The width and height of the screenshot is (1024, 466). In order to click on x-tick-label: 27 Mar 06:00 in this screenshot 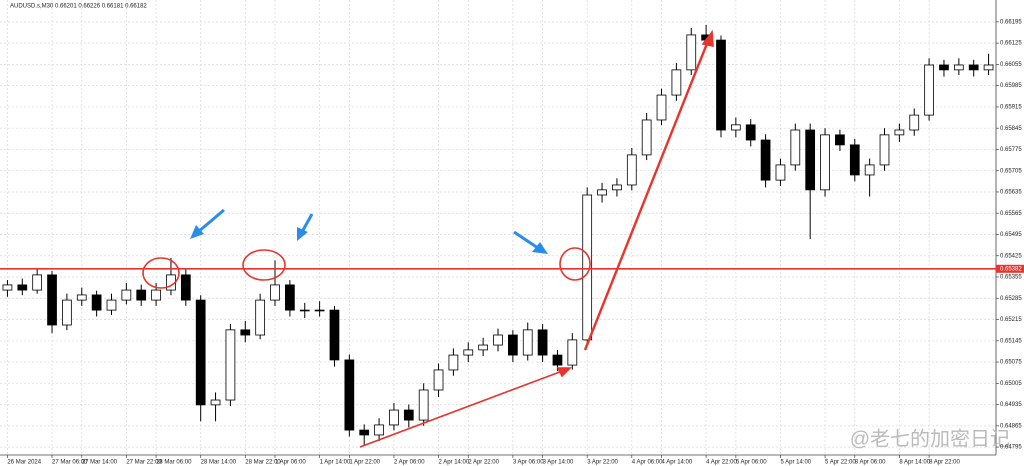, I will do `click(70, 463)`.